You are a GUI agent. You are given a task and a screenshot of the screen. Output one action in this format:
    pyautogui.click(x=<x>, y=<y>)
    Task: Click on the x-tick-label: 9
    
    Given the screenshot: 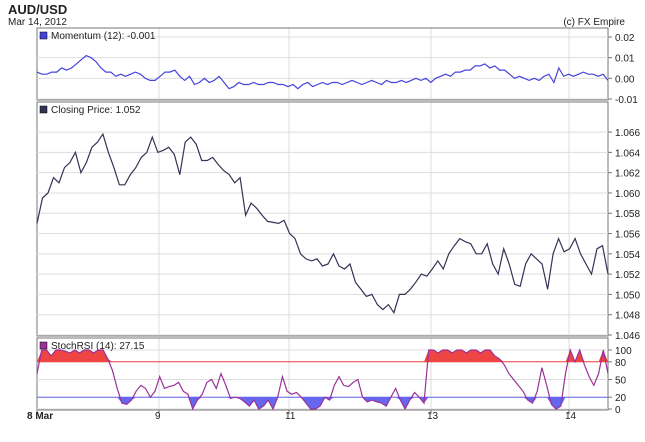 What is the action you would take?
    pyautogui.click(x=158, y=416)
    